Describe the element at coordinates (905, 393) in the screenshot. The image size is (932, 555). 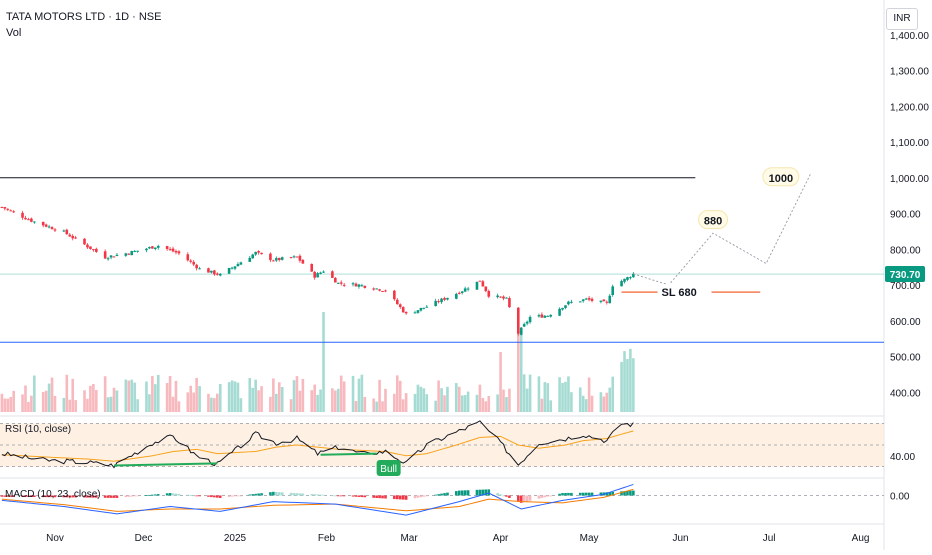
I see `y-tick-label: 400.00` at that location.